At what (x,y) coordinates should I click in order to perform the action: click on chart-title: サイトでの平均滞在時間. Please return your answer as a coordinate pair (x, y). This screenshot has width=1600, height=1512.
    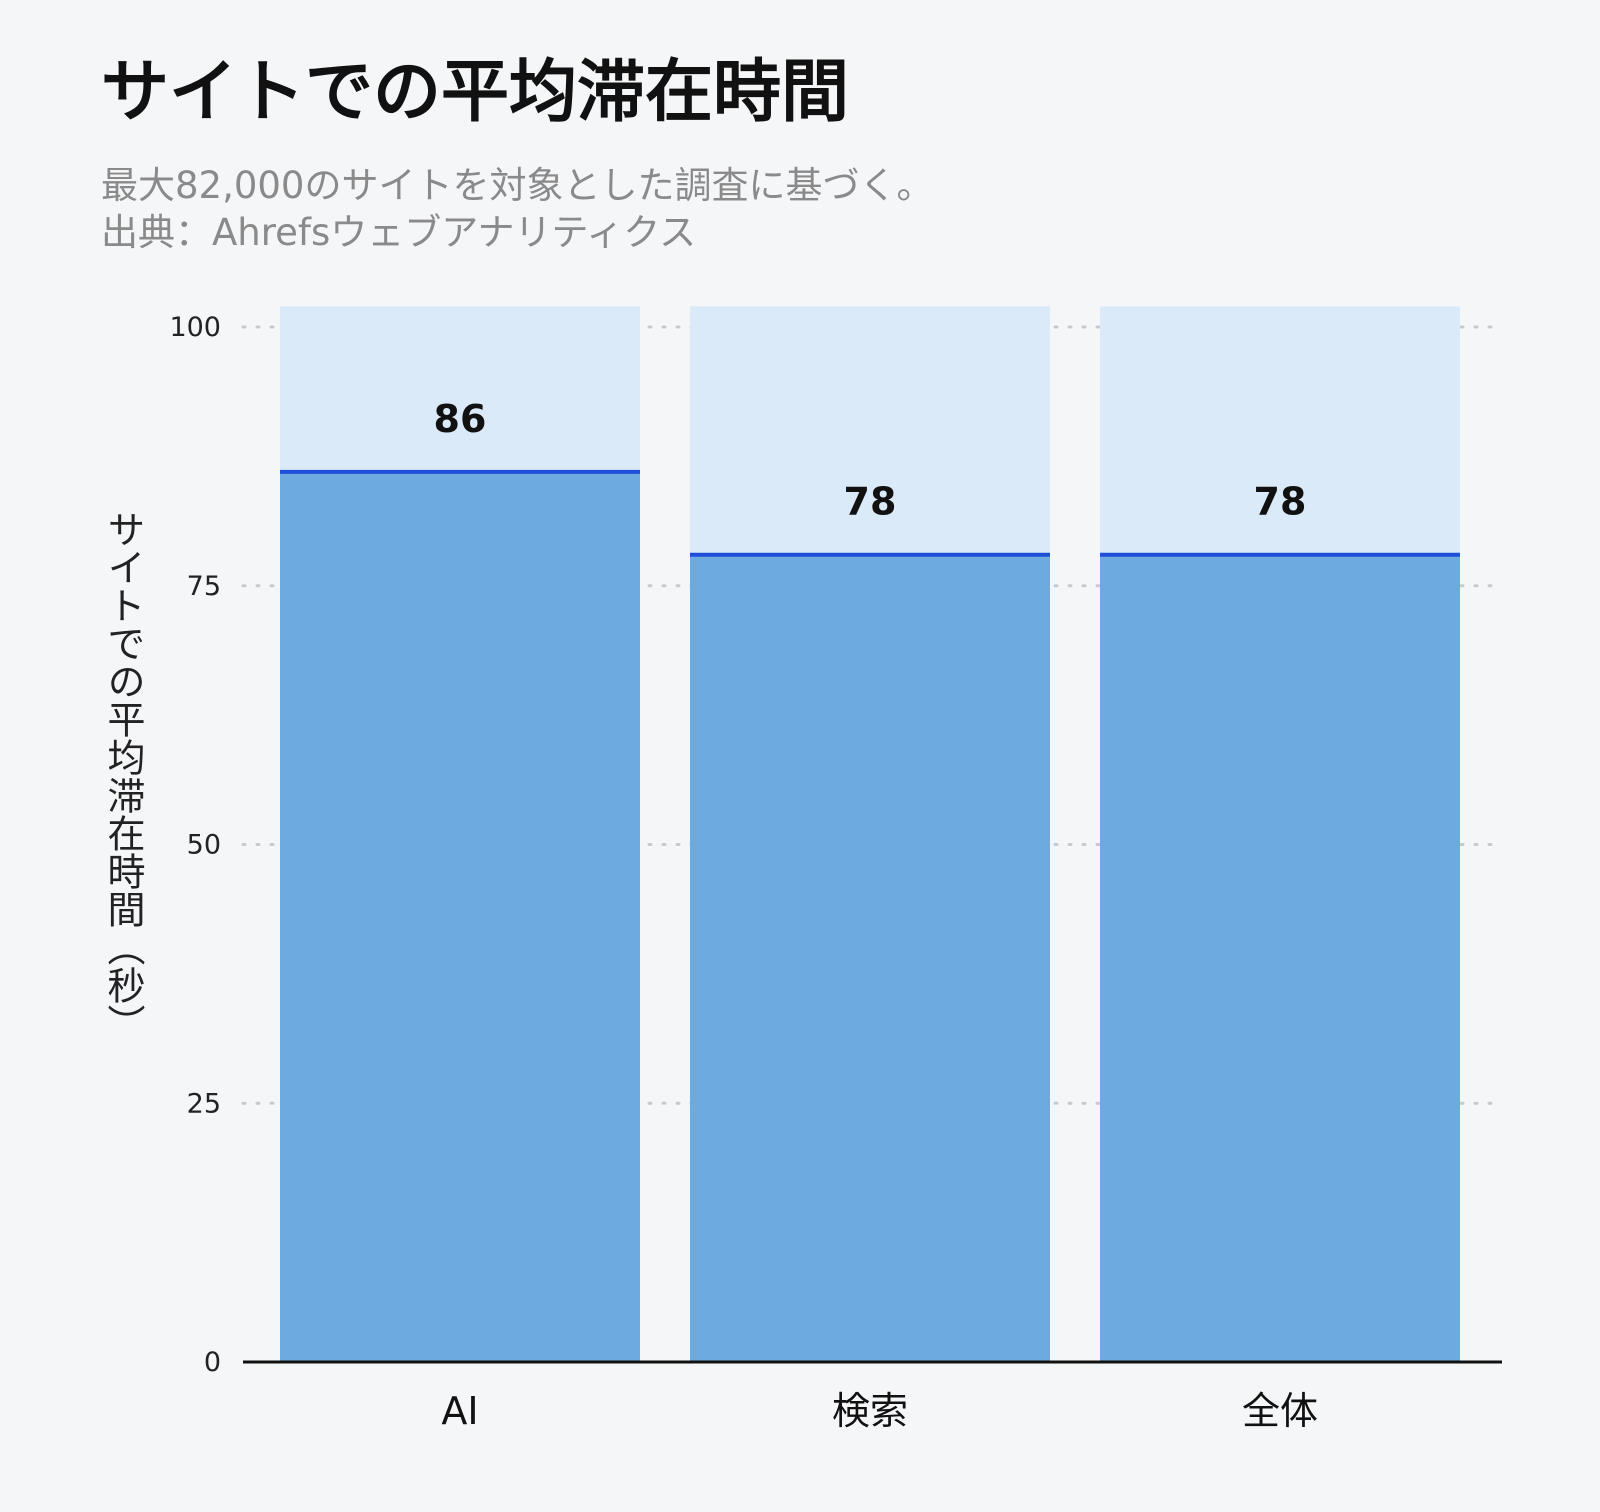
    Looking at the image, I should click on (475, 92).